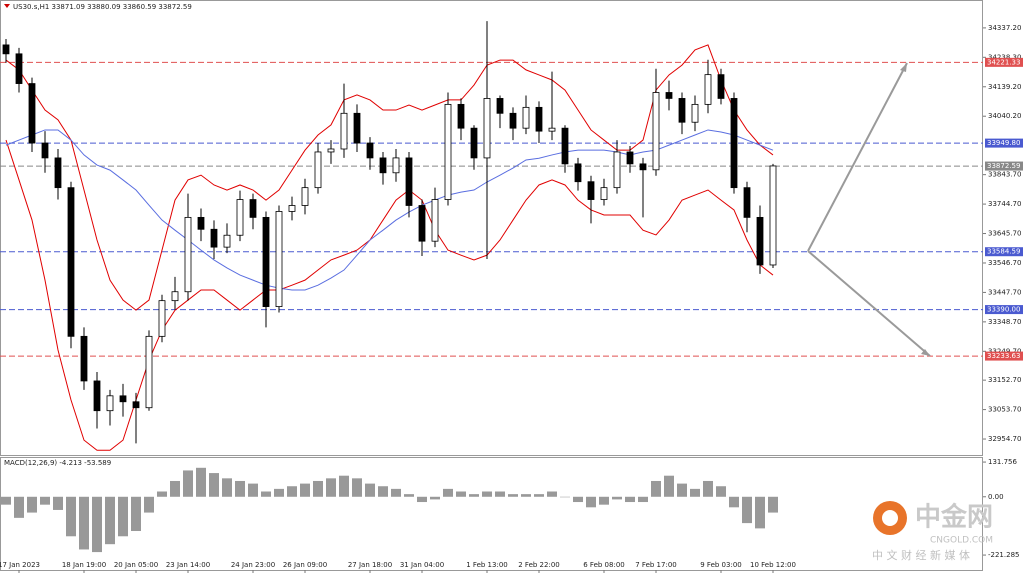  Describe the element at coordinates (422, 565) in the screenshot. I see `x-tick-label: 31 Jan 04:00` at that location.